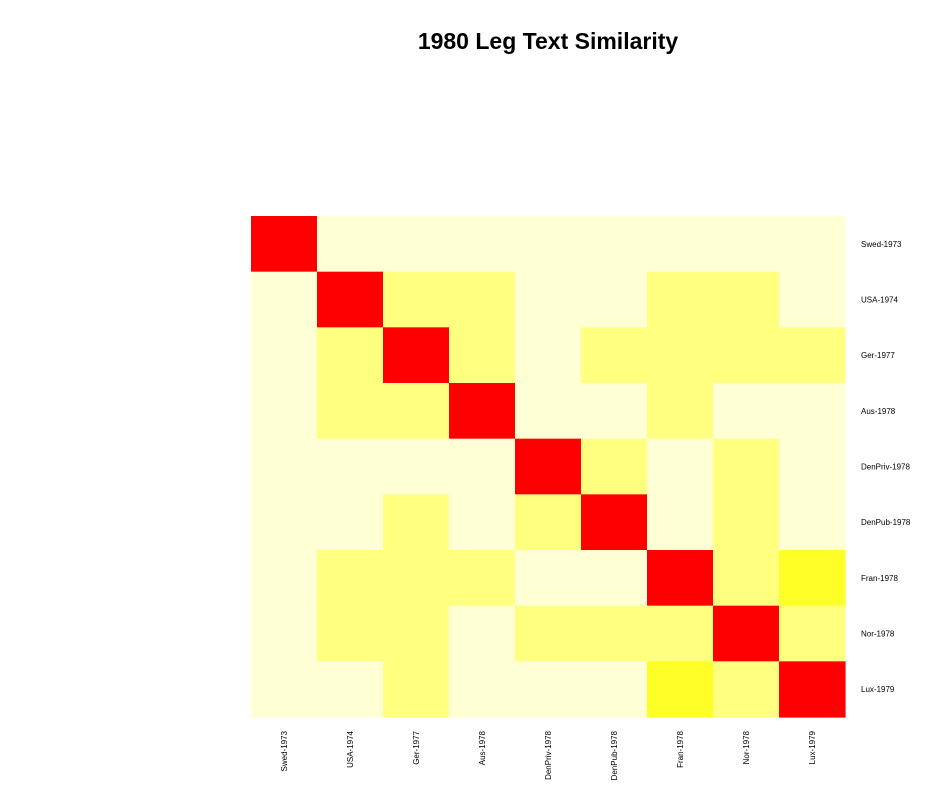 The height and width of the screenshot is (797, 925). What do you see at coordinates (482, 747) in the screenshot?
I see `column-tick-label: Aus-1978` at bounding box center [482, 747].